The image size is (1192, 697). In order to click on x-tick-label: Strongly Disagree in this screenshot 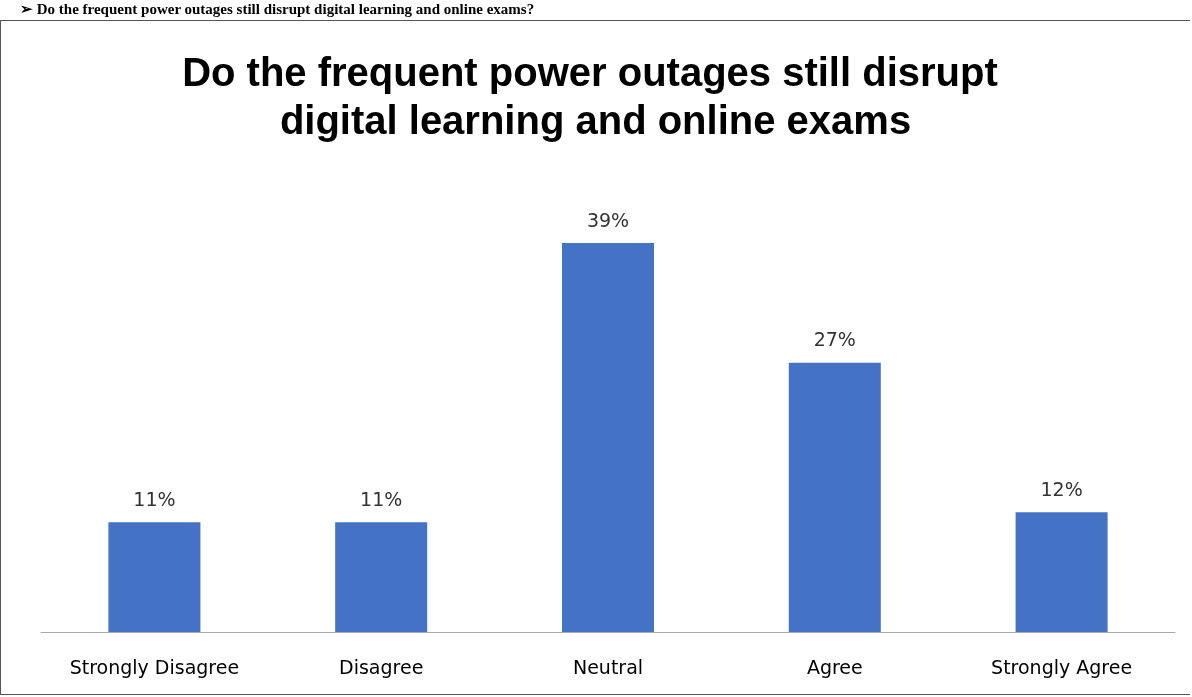, I will do `click(154, 666)`.